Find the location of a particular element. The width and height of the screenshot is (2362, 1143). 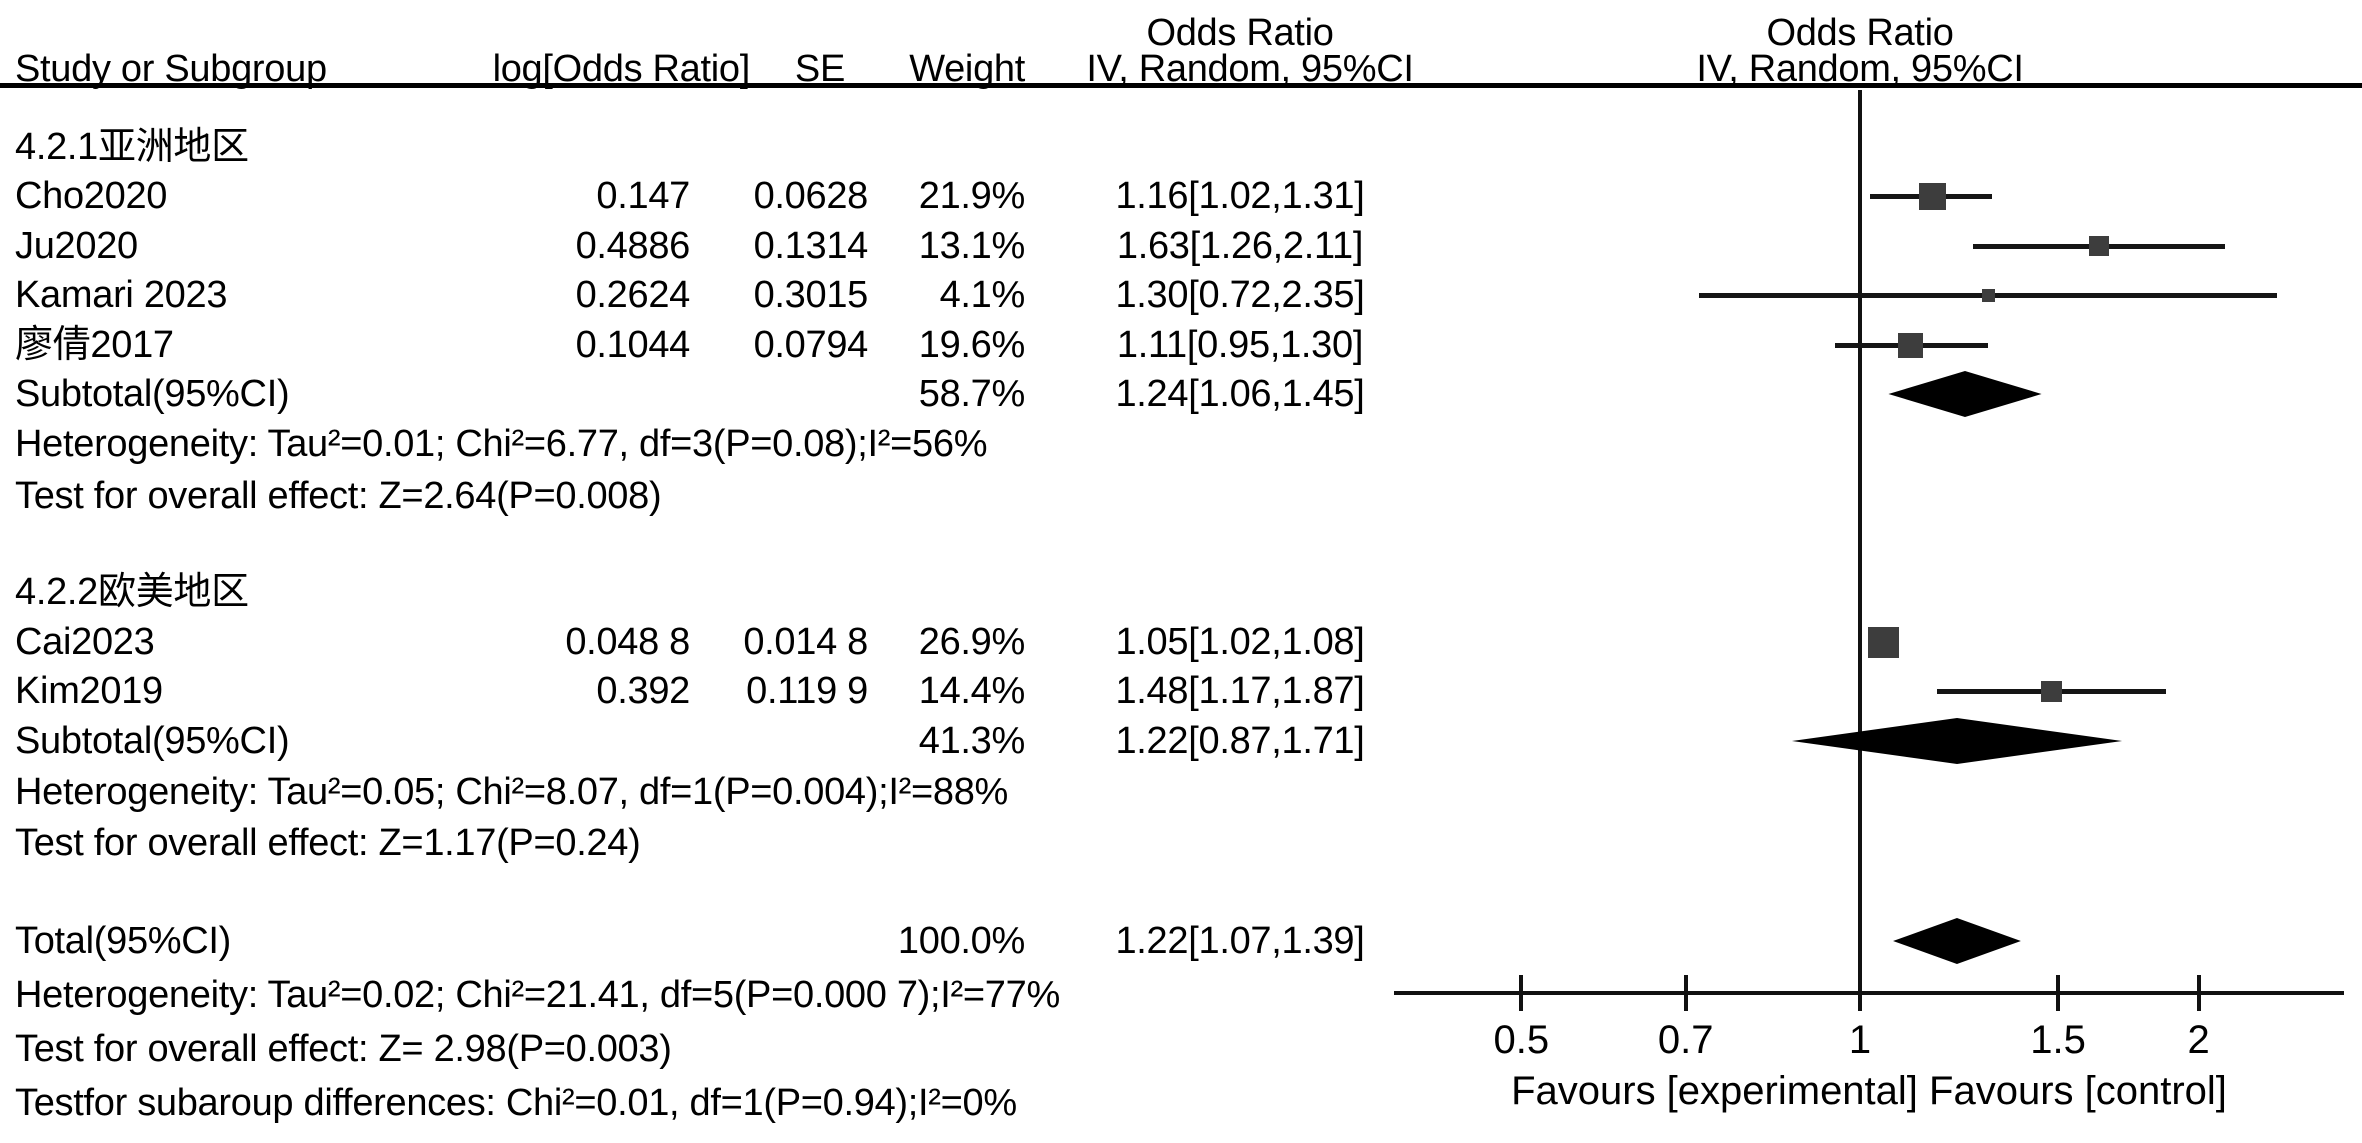

study-row-Kamari 2023-name: Kamari 2023 is located at coordinates (121, 295).